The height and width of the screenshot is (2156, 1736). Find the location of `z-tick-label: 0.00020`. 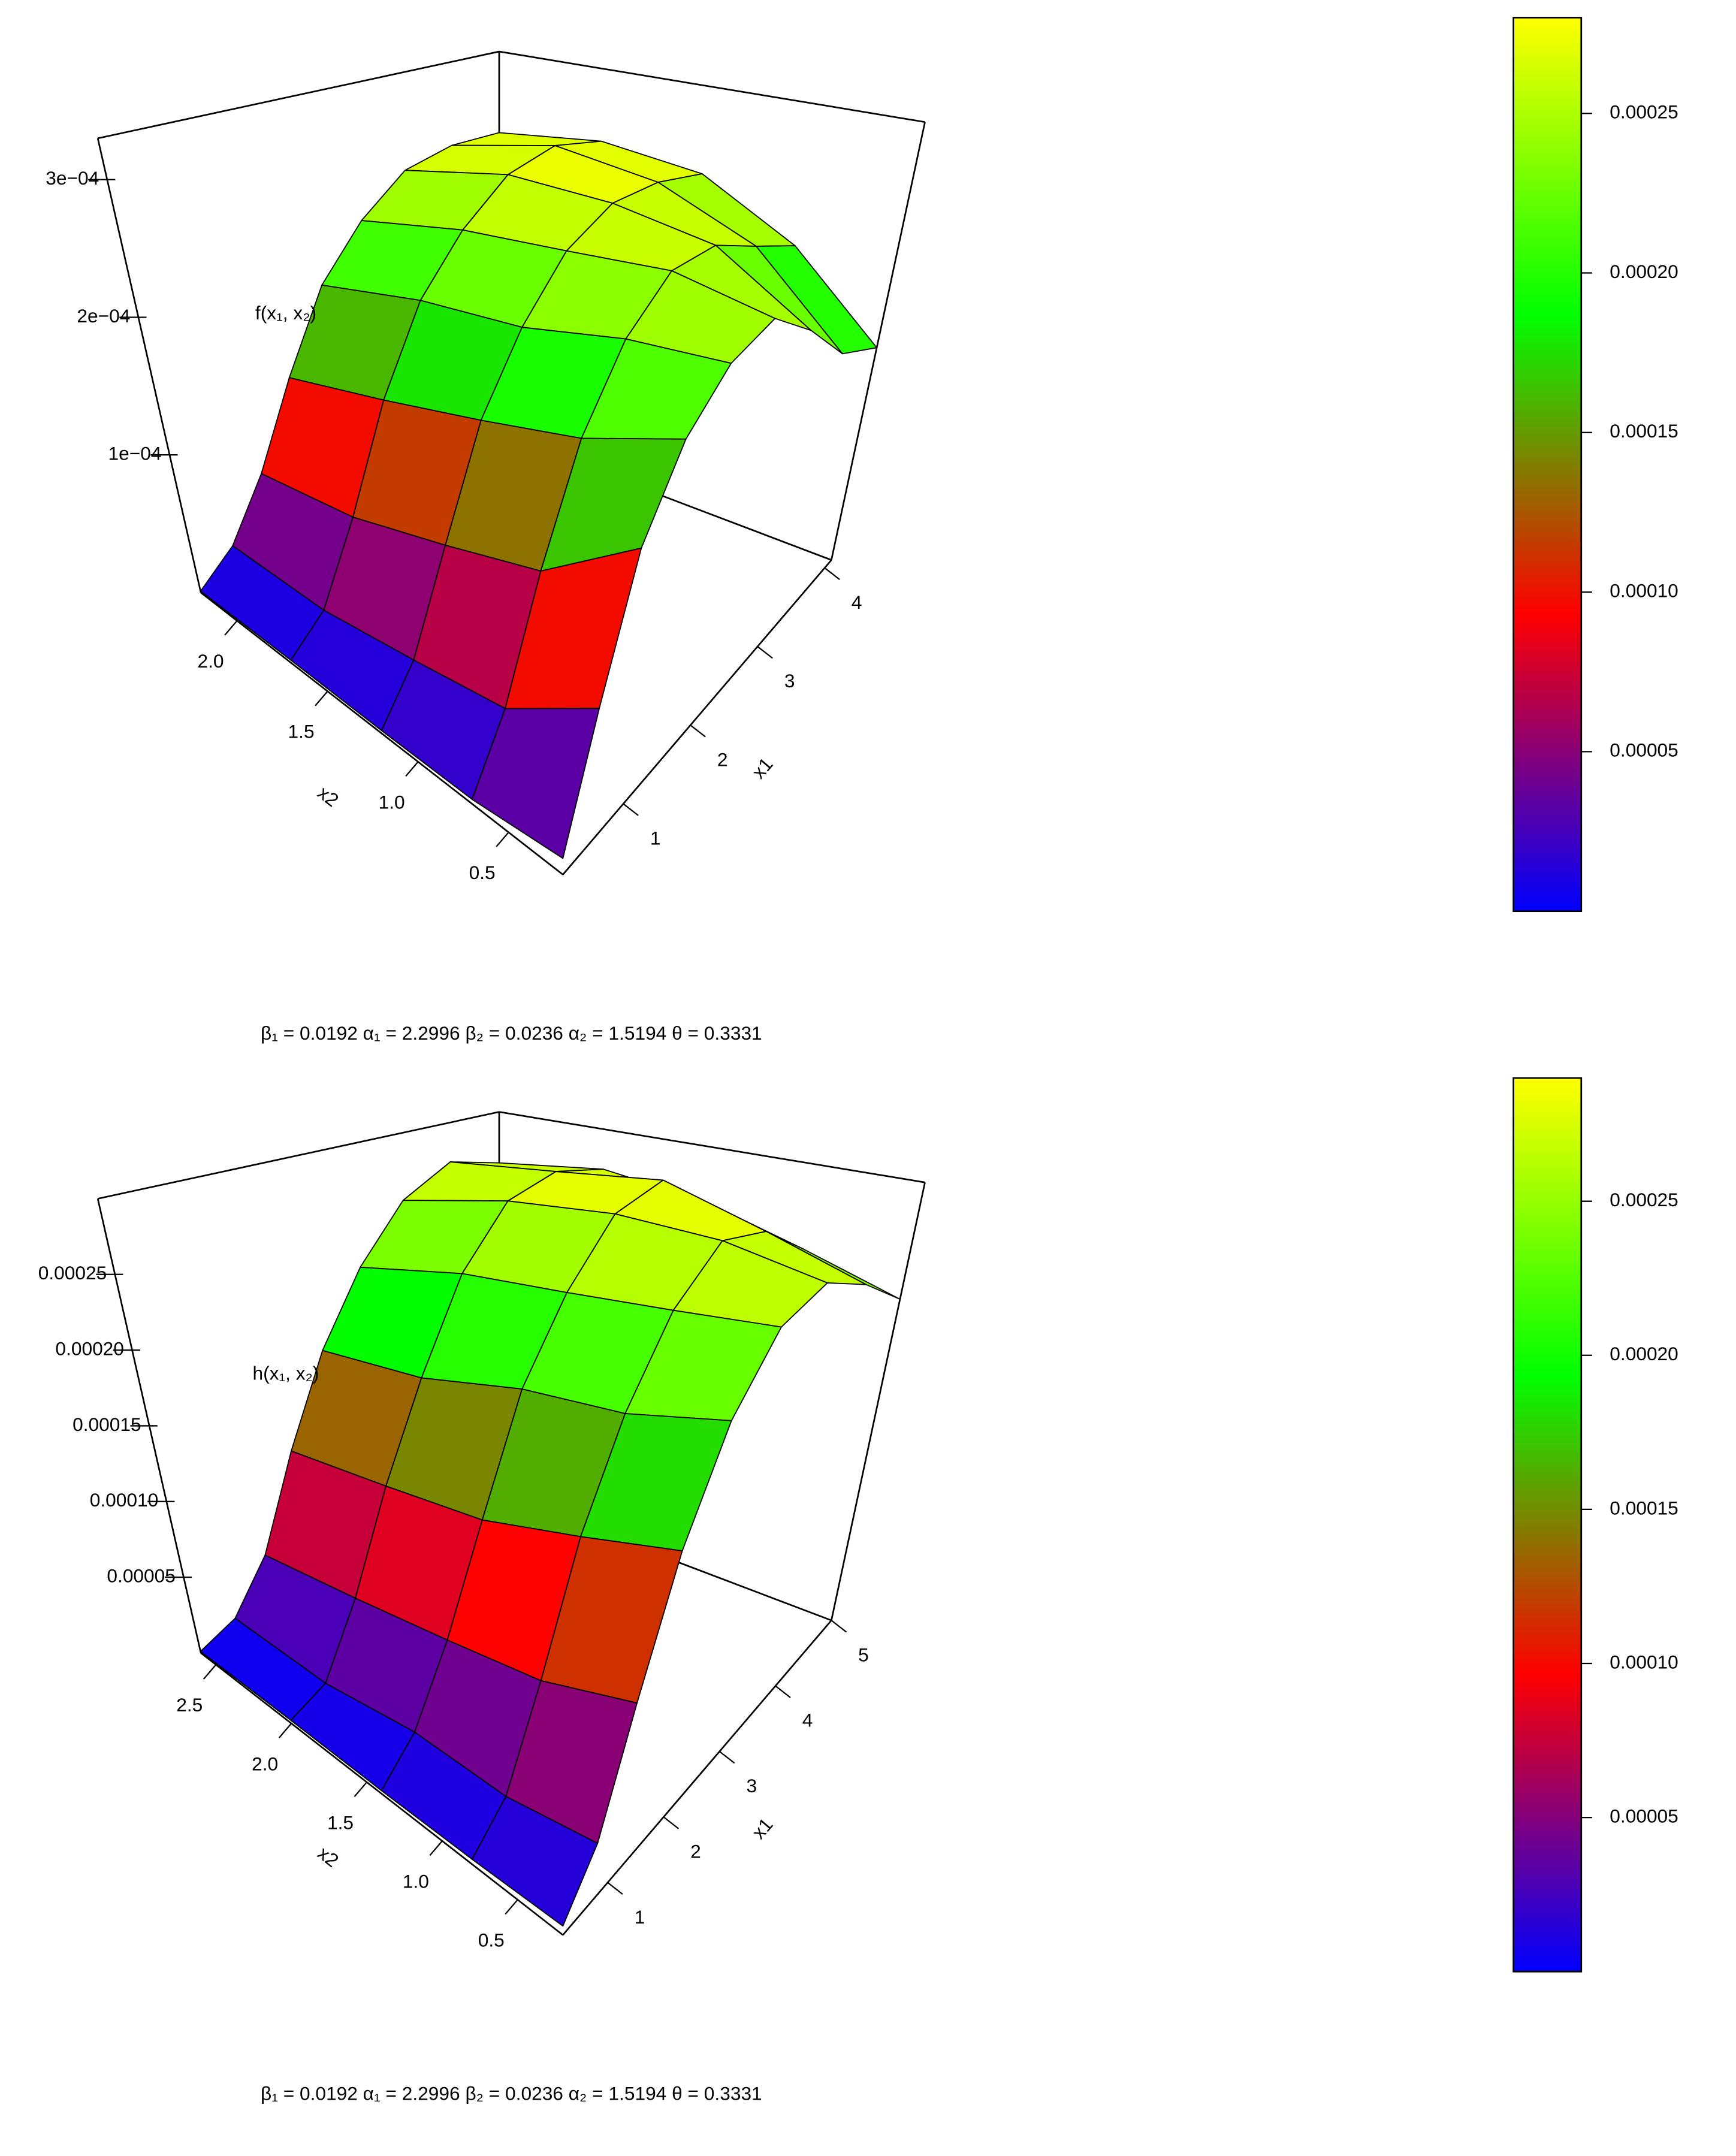

z-tick-label: 0.00020 is located at coordinates (89, 1348).